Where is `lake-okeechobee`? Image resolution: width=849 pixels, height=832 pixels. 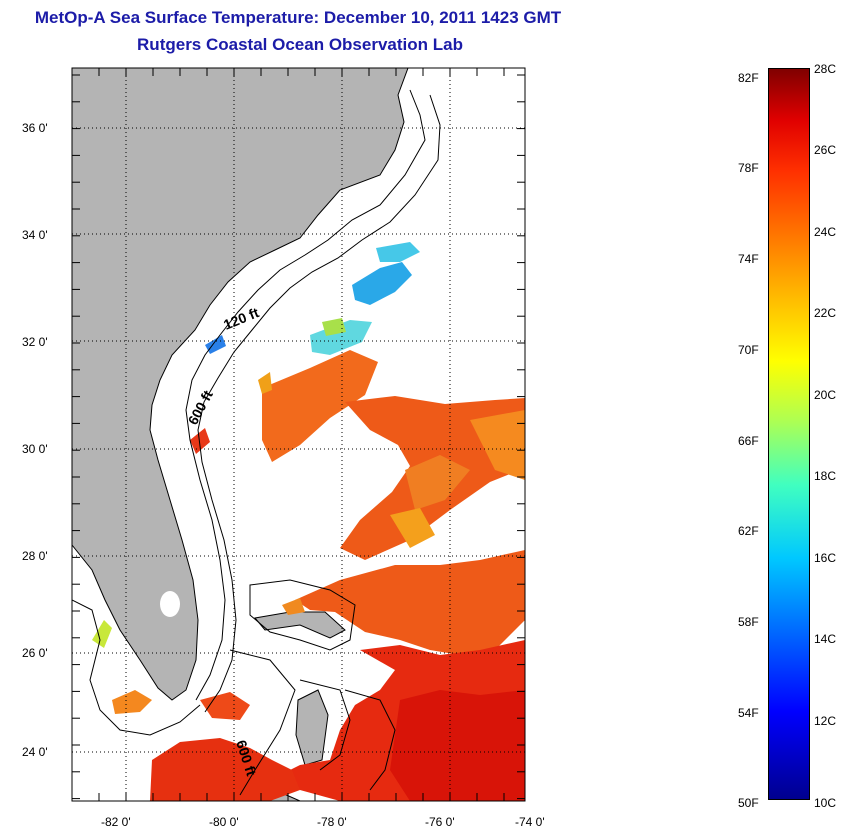 lake-okeechobee is located at coordinates (170, 604).